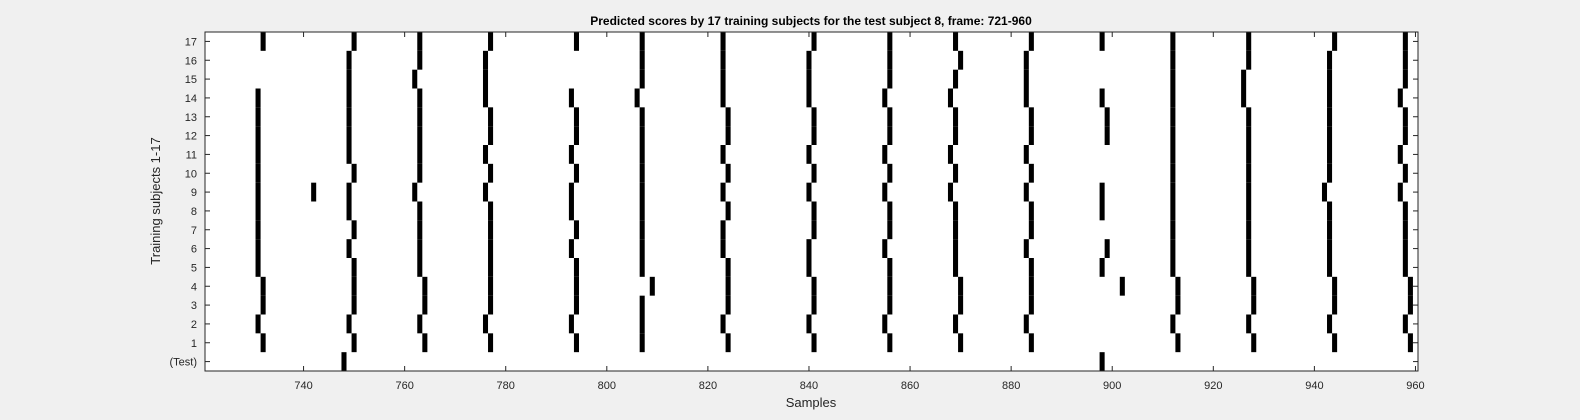 This screenshot has height=420, width=1580. I want to click on x-tick-label: 760, so click(404, 386).